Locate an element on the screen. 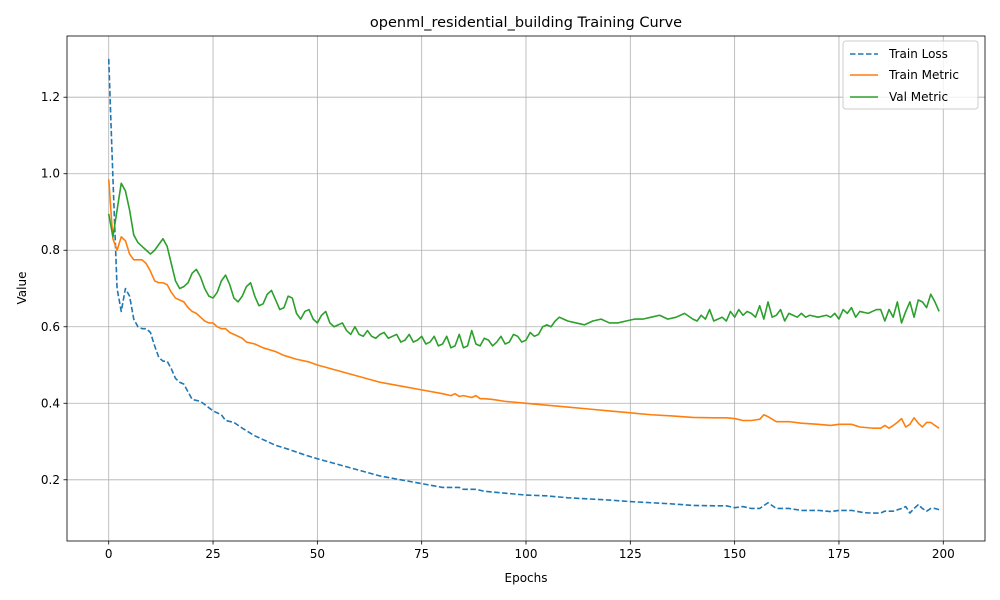 This screenshot has height=600, width=1000. x-tick-label: 0 is located at coordinates (109, 554).